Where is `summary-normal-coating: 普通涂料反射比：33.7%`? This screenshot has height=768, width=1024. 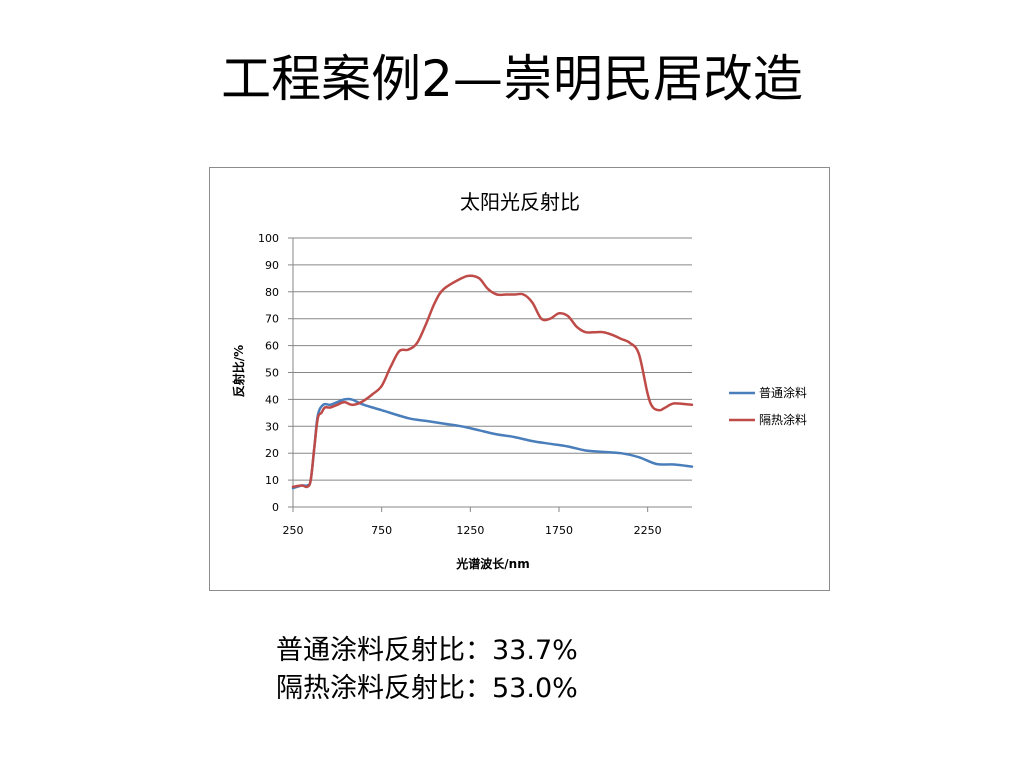
summary-normal-coating: 普通涂料反射比：33.7% is located at coordinates (427, 651).